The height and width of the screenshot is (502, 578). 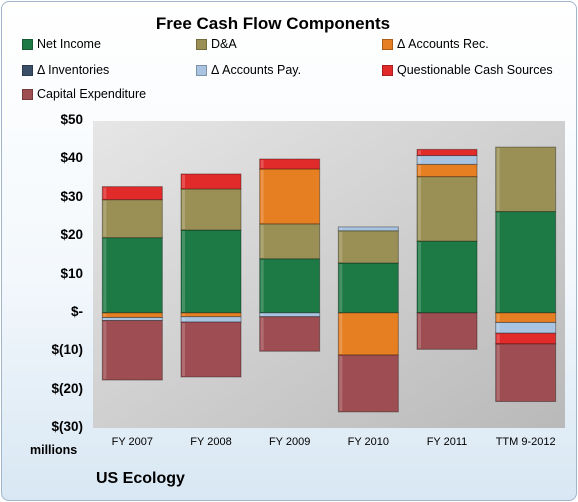 What do you see at coordinates (69, 44) in the screenshot?
I see `legend-label: Net Income` at bounding box center [69, 44].